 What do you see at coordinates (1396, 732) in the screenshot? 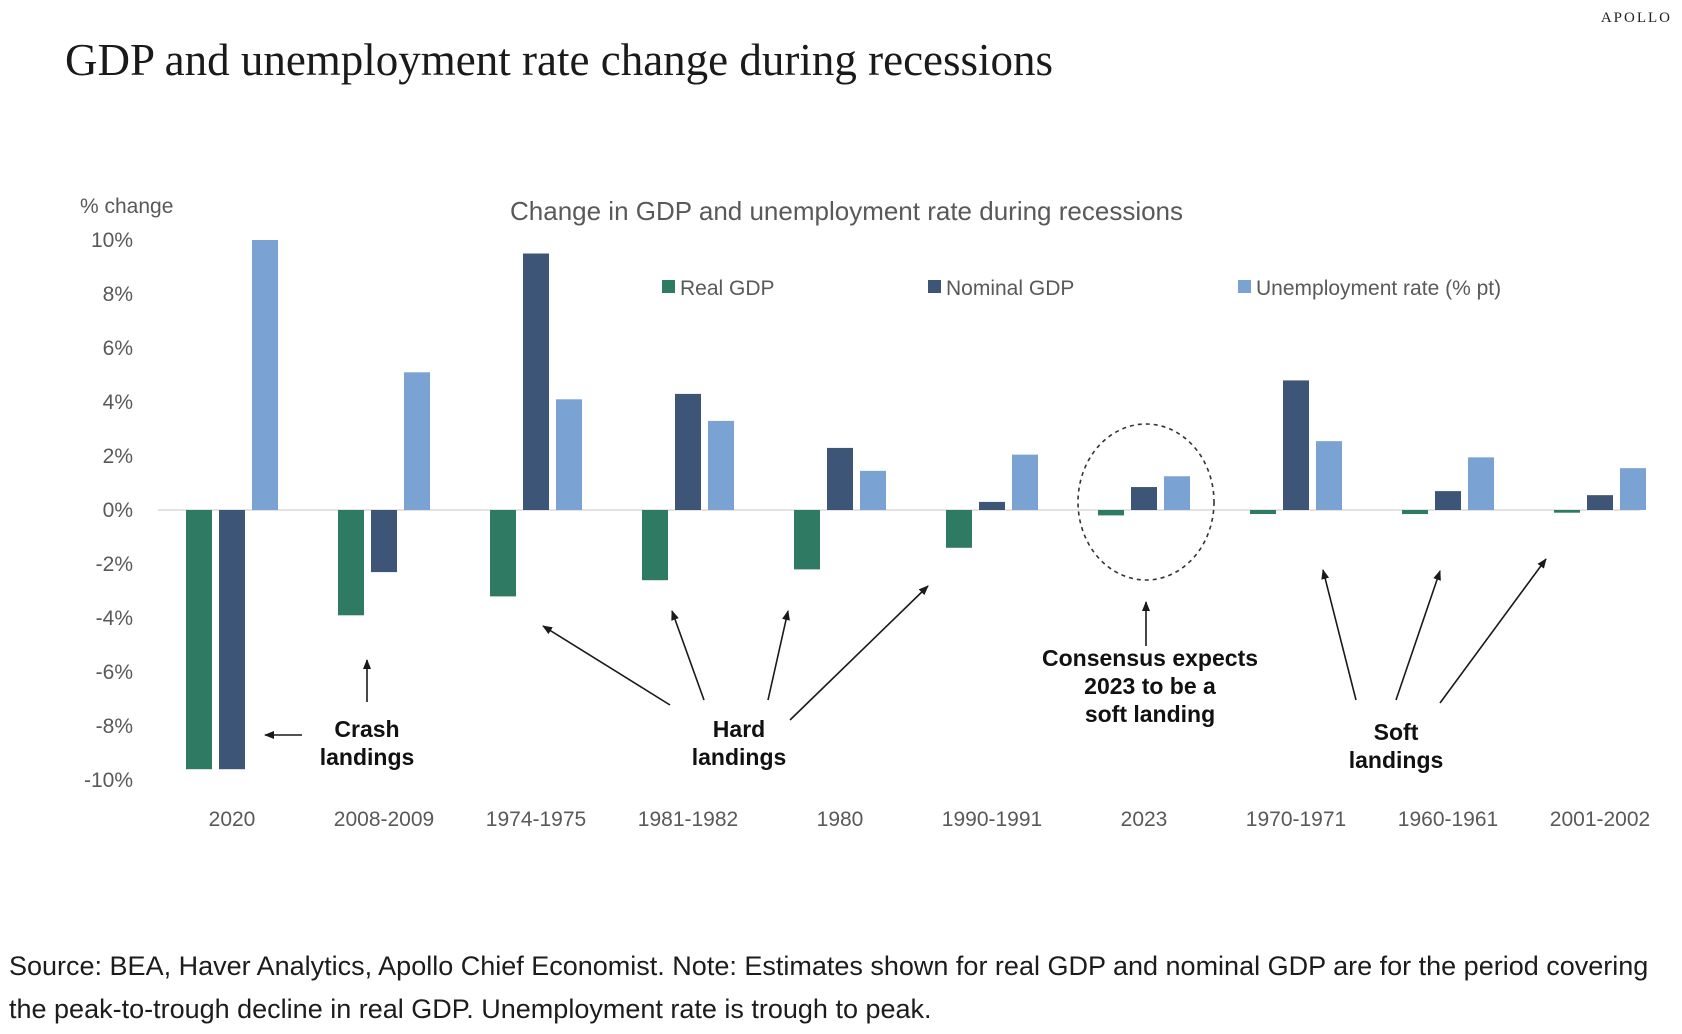
I see `annotation-label: Soft` at bounding box center [1396, 732].